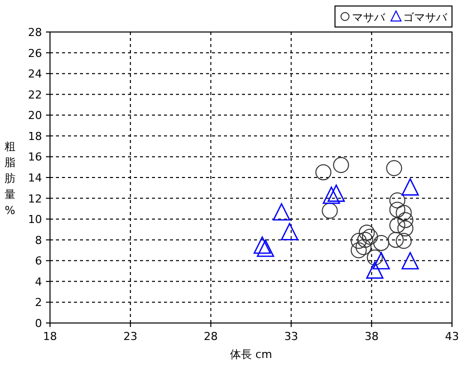 The height and width of the screenshot is (369, 467). What do you see at coordinates (35, 178) in the screenshot?
I see `y-tick-label: 14` at bounding box center [35, 178].